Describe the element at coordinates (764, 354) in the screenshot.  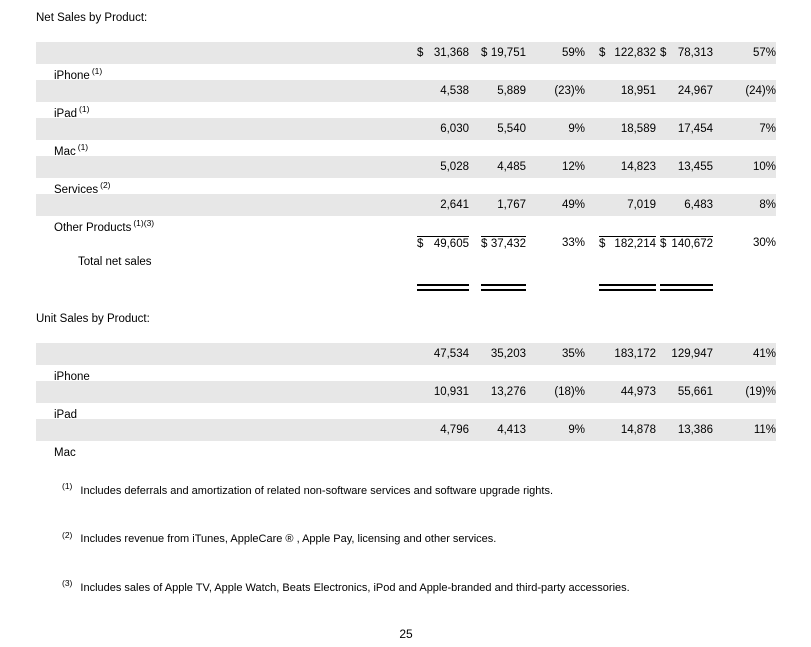
I see `cell-ytd-change: 41%` at that location.